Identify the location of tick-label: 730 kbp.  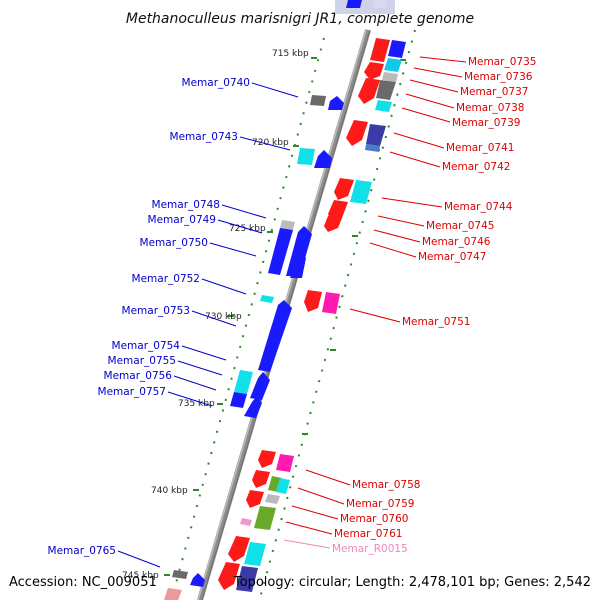
(223, 317).